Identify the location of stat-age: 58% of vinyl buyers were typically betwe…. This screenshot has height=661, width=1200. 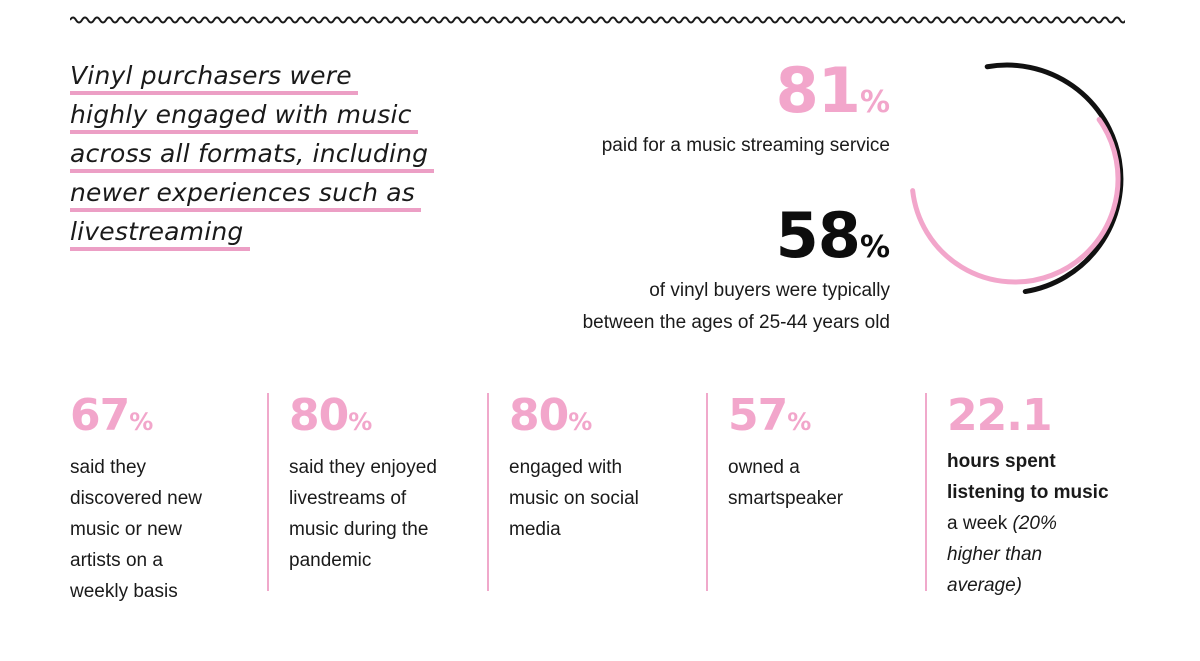
(736, 272).